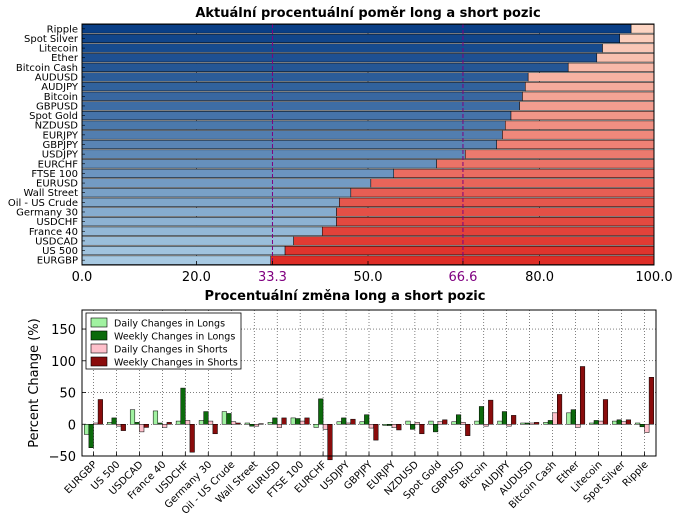 This screenshot has width=680, height=516. Describe the element at coordinates (57, 106) in the screenshot. I see `category-label: GBPUSD` at that location.